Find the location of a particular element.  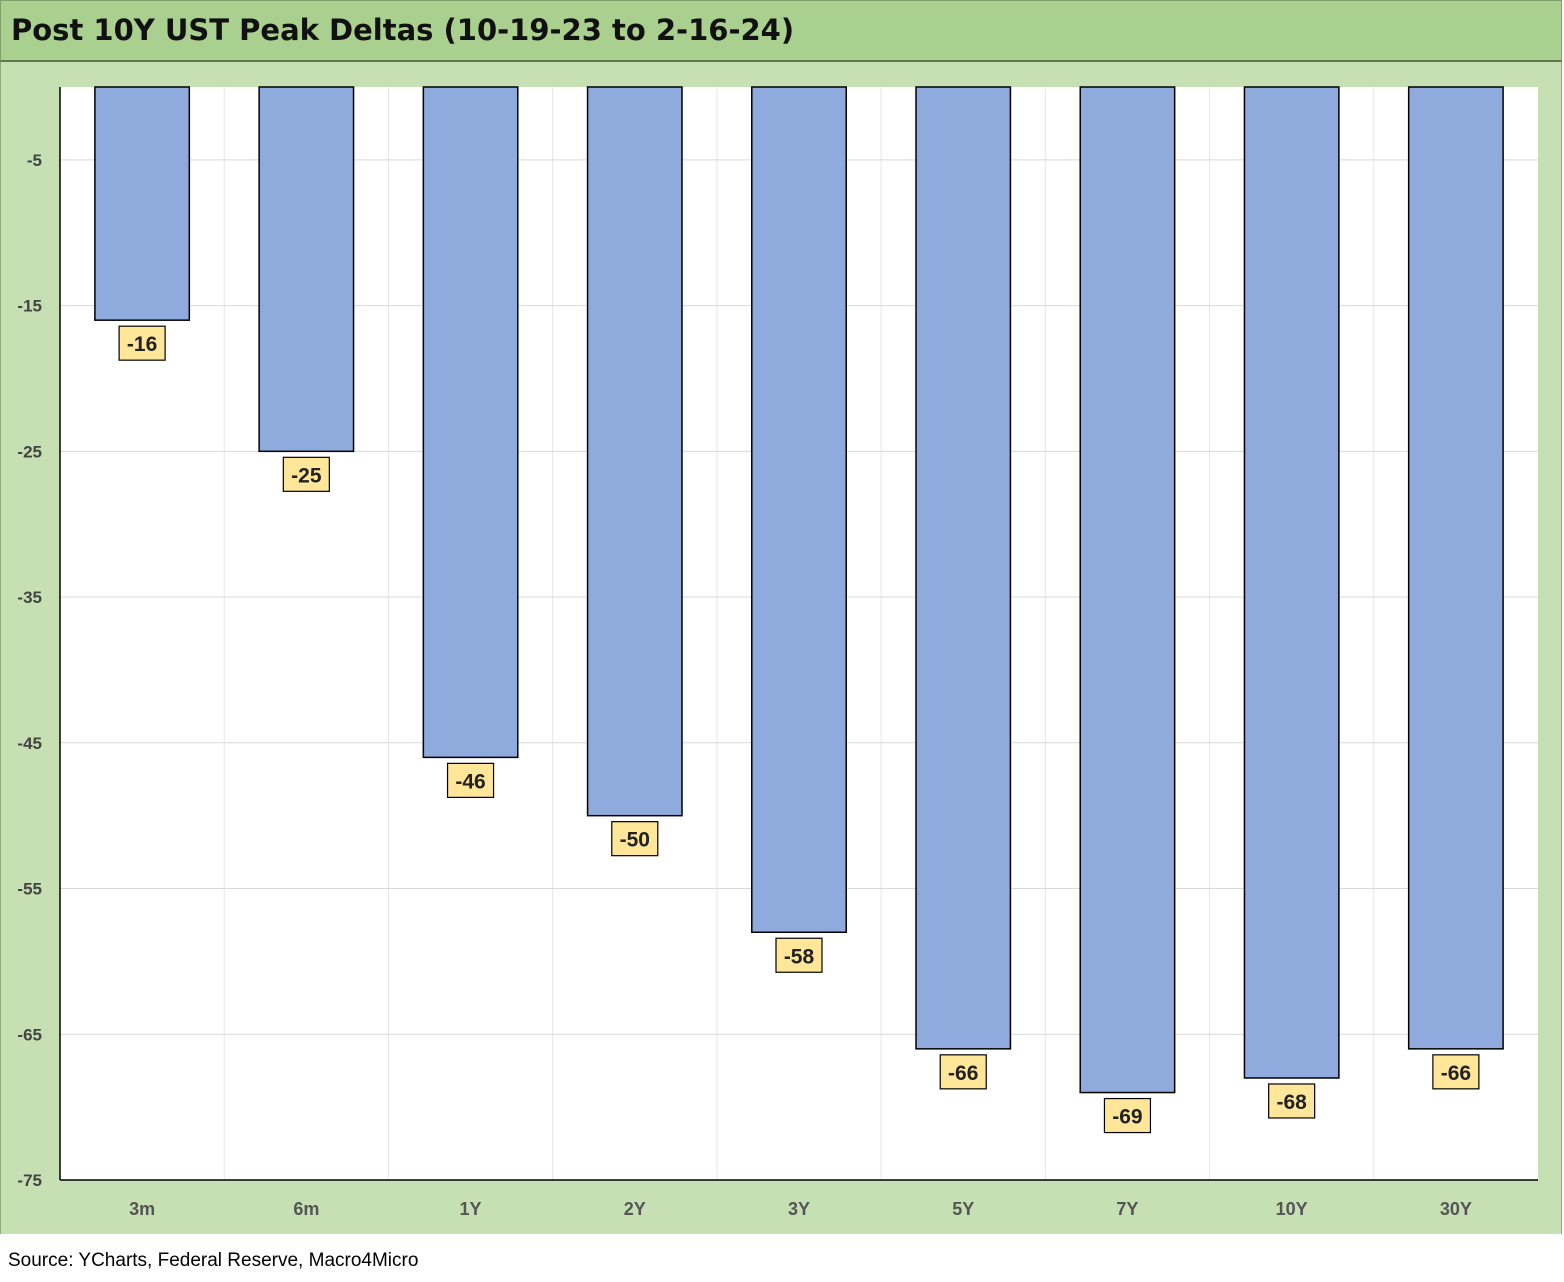

data-label-30Y: -66 is located at coordinates (1456, 1072).